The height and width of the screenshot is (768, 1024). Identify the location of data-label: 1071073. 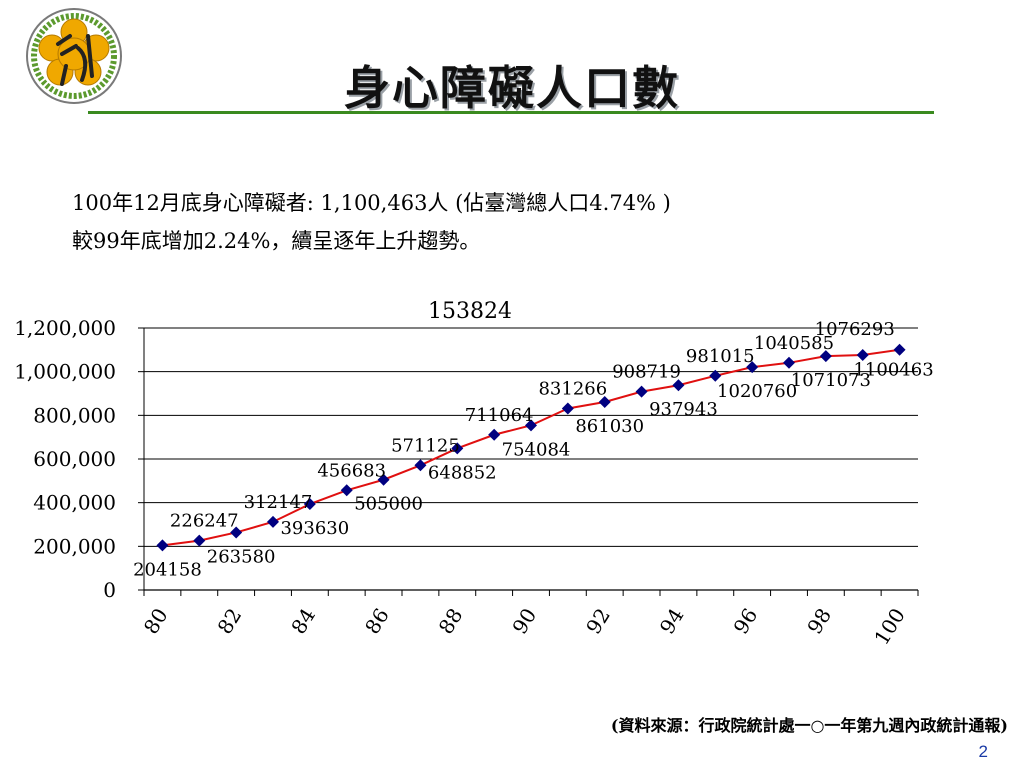
(831, 380).